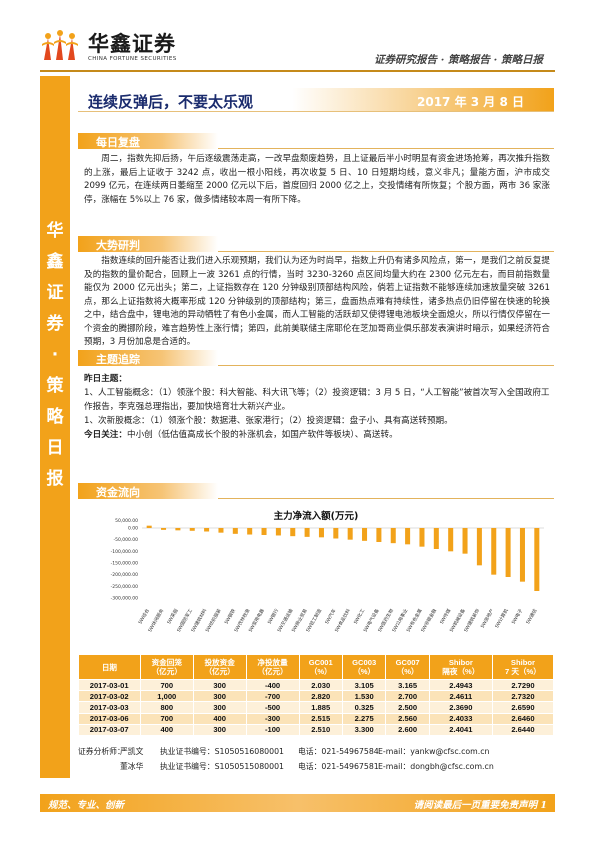 The image size is (595, 842). I want to click on table-cell: 2.6460, so click(523, 719).